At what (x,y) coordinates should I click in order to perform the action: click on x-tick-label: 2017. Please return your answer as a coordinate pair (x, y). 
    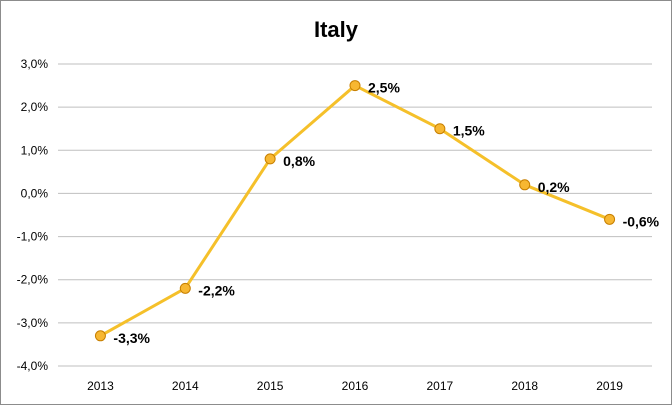
    Looking at the image, I should click on (440, 386).